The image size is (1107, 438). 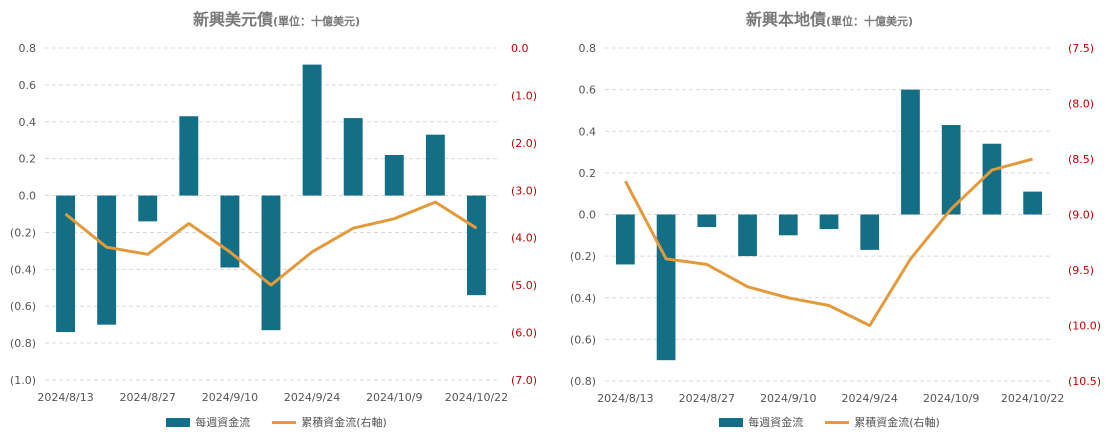 What do you see at coordinates (524, 333) in the screenshot?
I see `right-axis-tick-label: (6.0)` at bounding box center [524, 333].